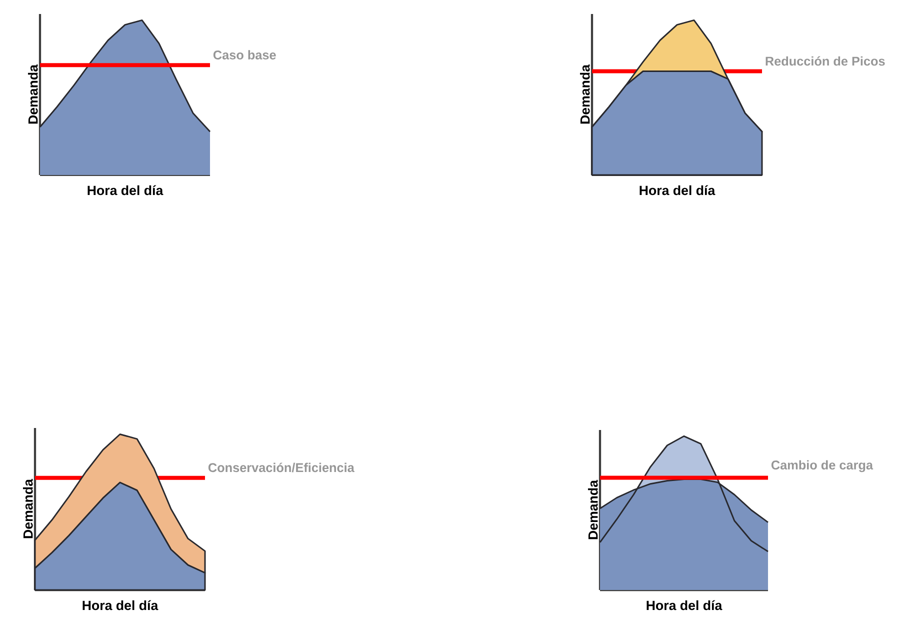  I want to click on ref-line-label: Cambio de carga, so click(822, 466).